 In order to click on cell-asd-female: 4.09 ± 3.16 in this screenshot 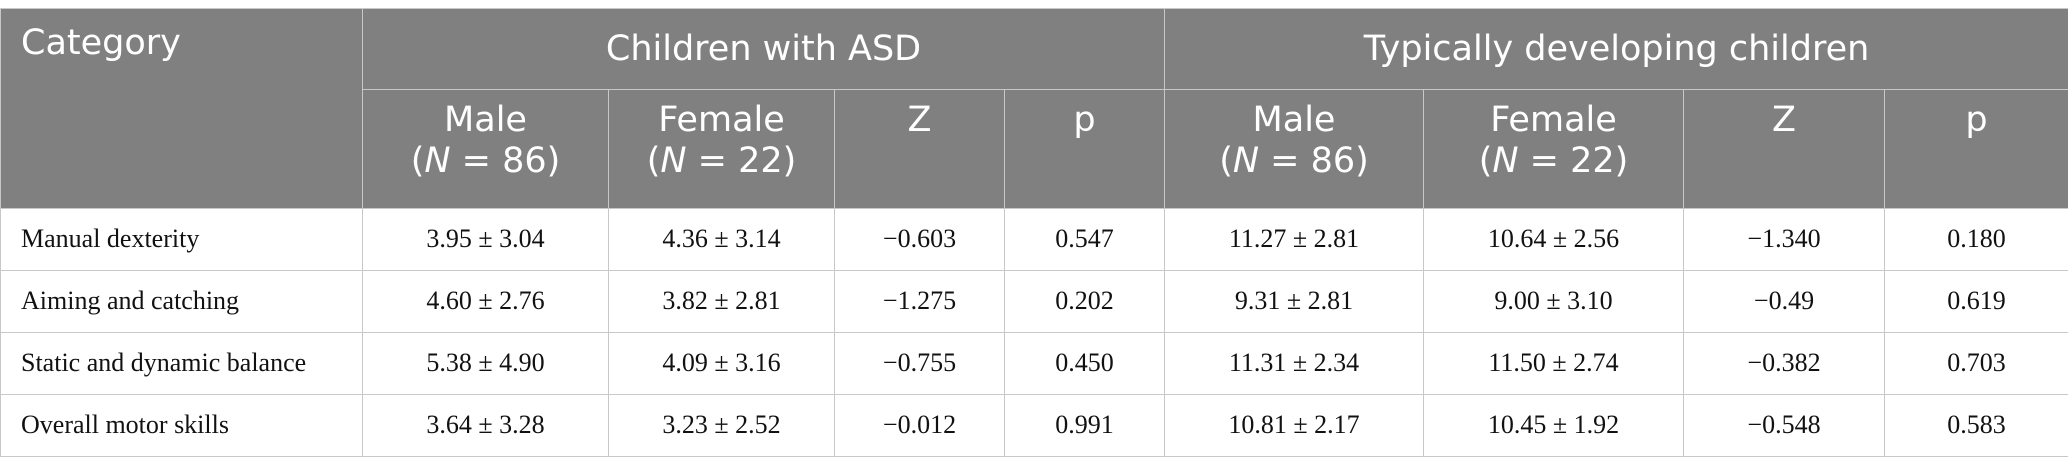, I will do `click(722, 363)`.